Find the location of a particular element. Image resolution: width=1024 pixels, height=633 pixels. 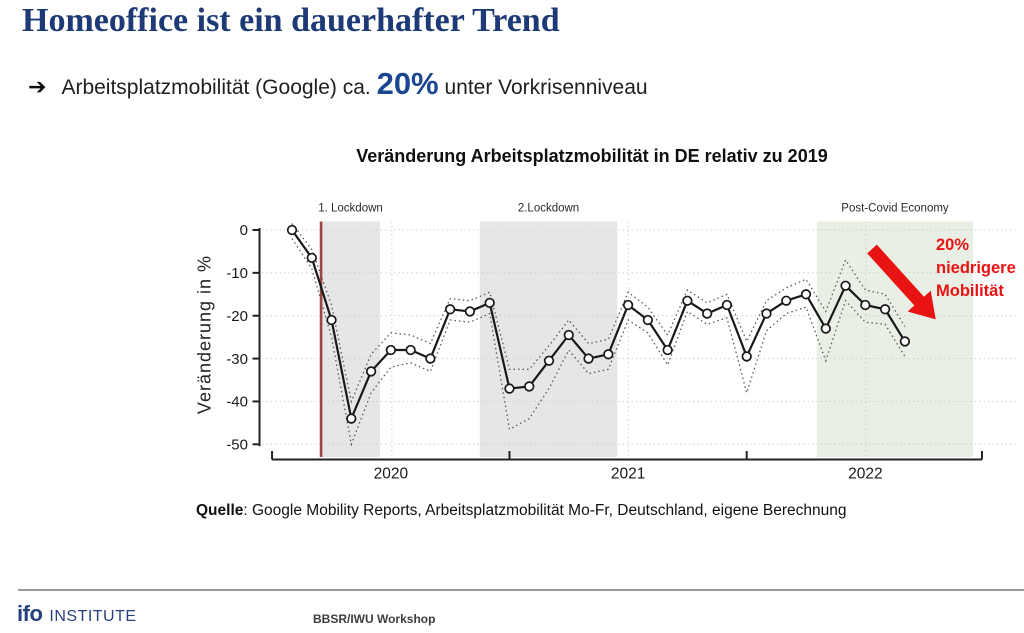

region-label: 2.Lockdown is located at coordinates (548, 209).